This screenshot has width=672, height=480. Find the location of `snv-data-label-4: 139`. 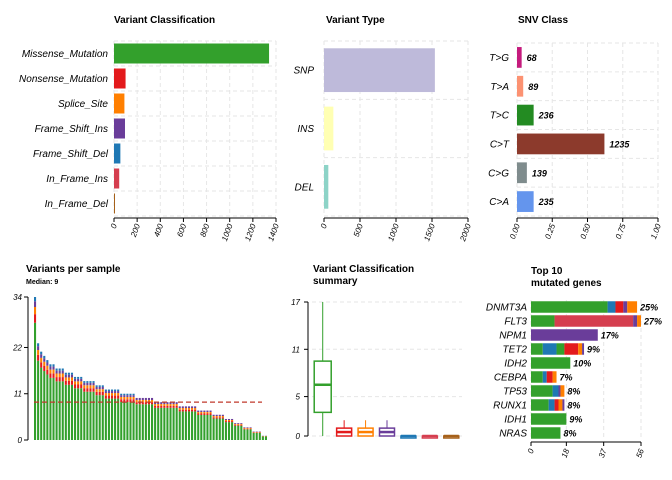

snv-data-label-4: 139 is located at coordinates (539, 173).